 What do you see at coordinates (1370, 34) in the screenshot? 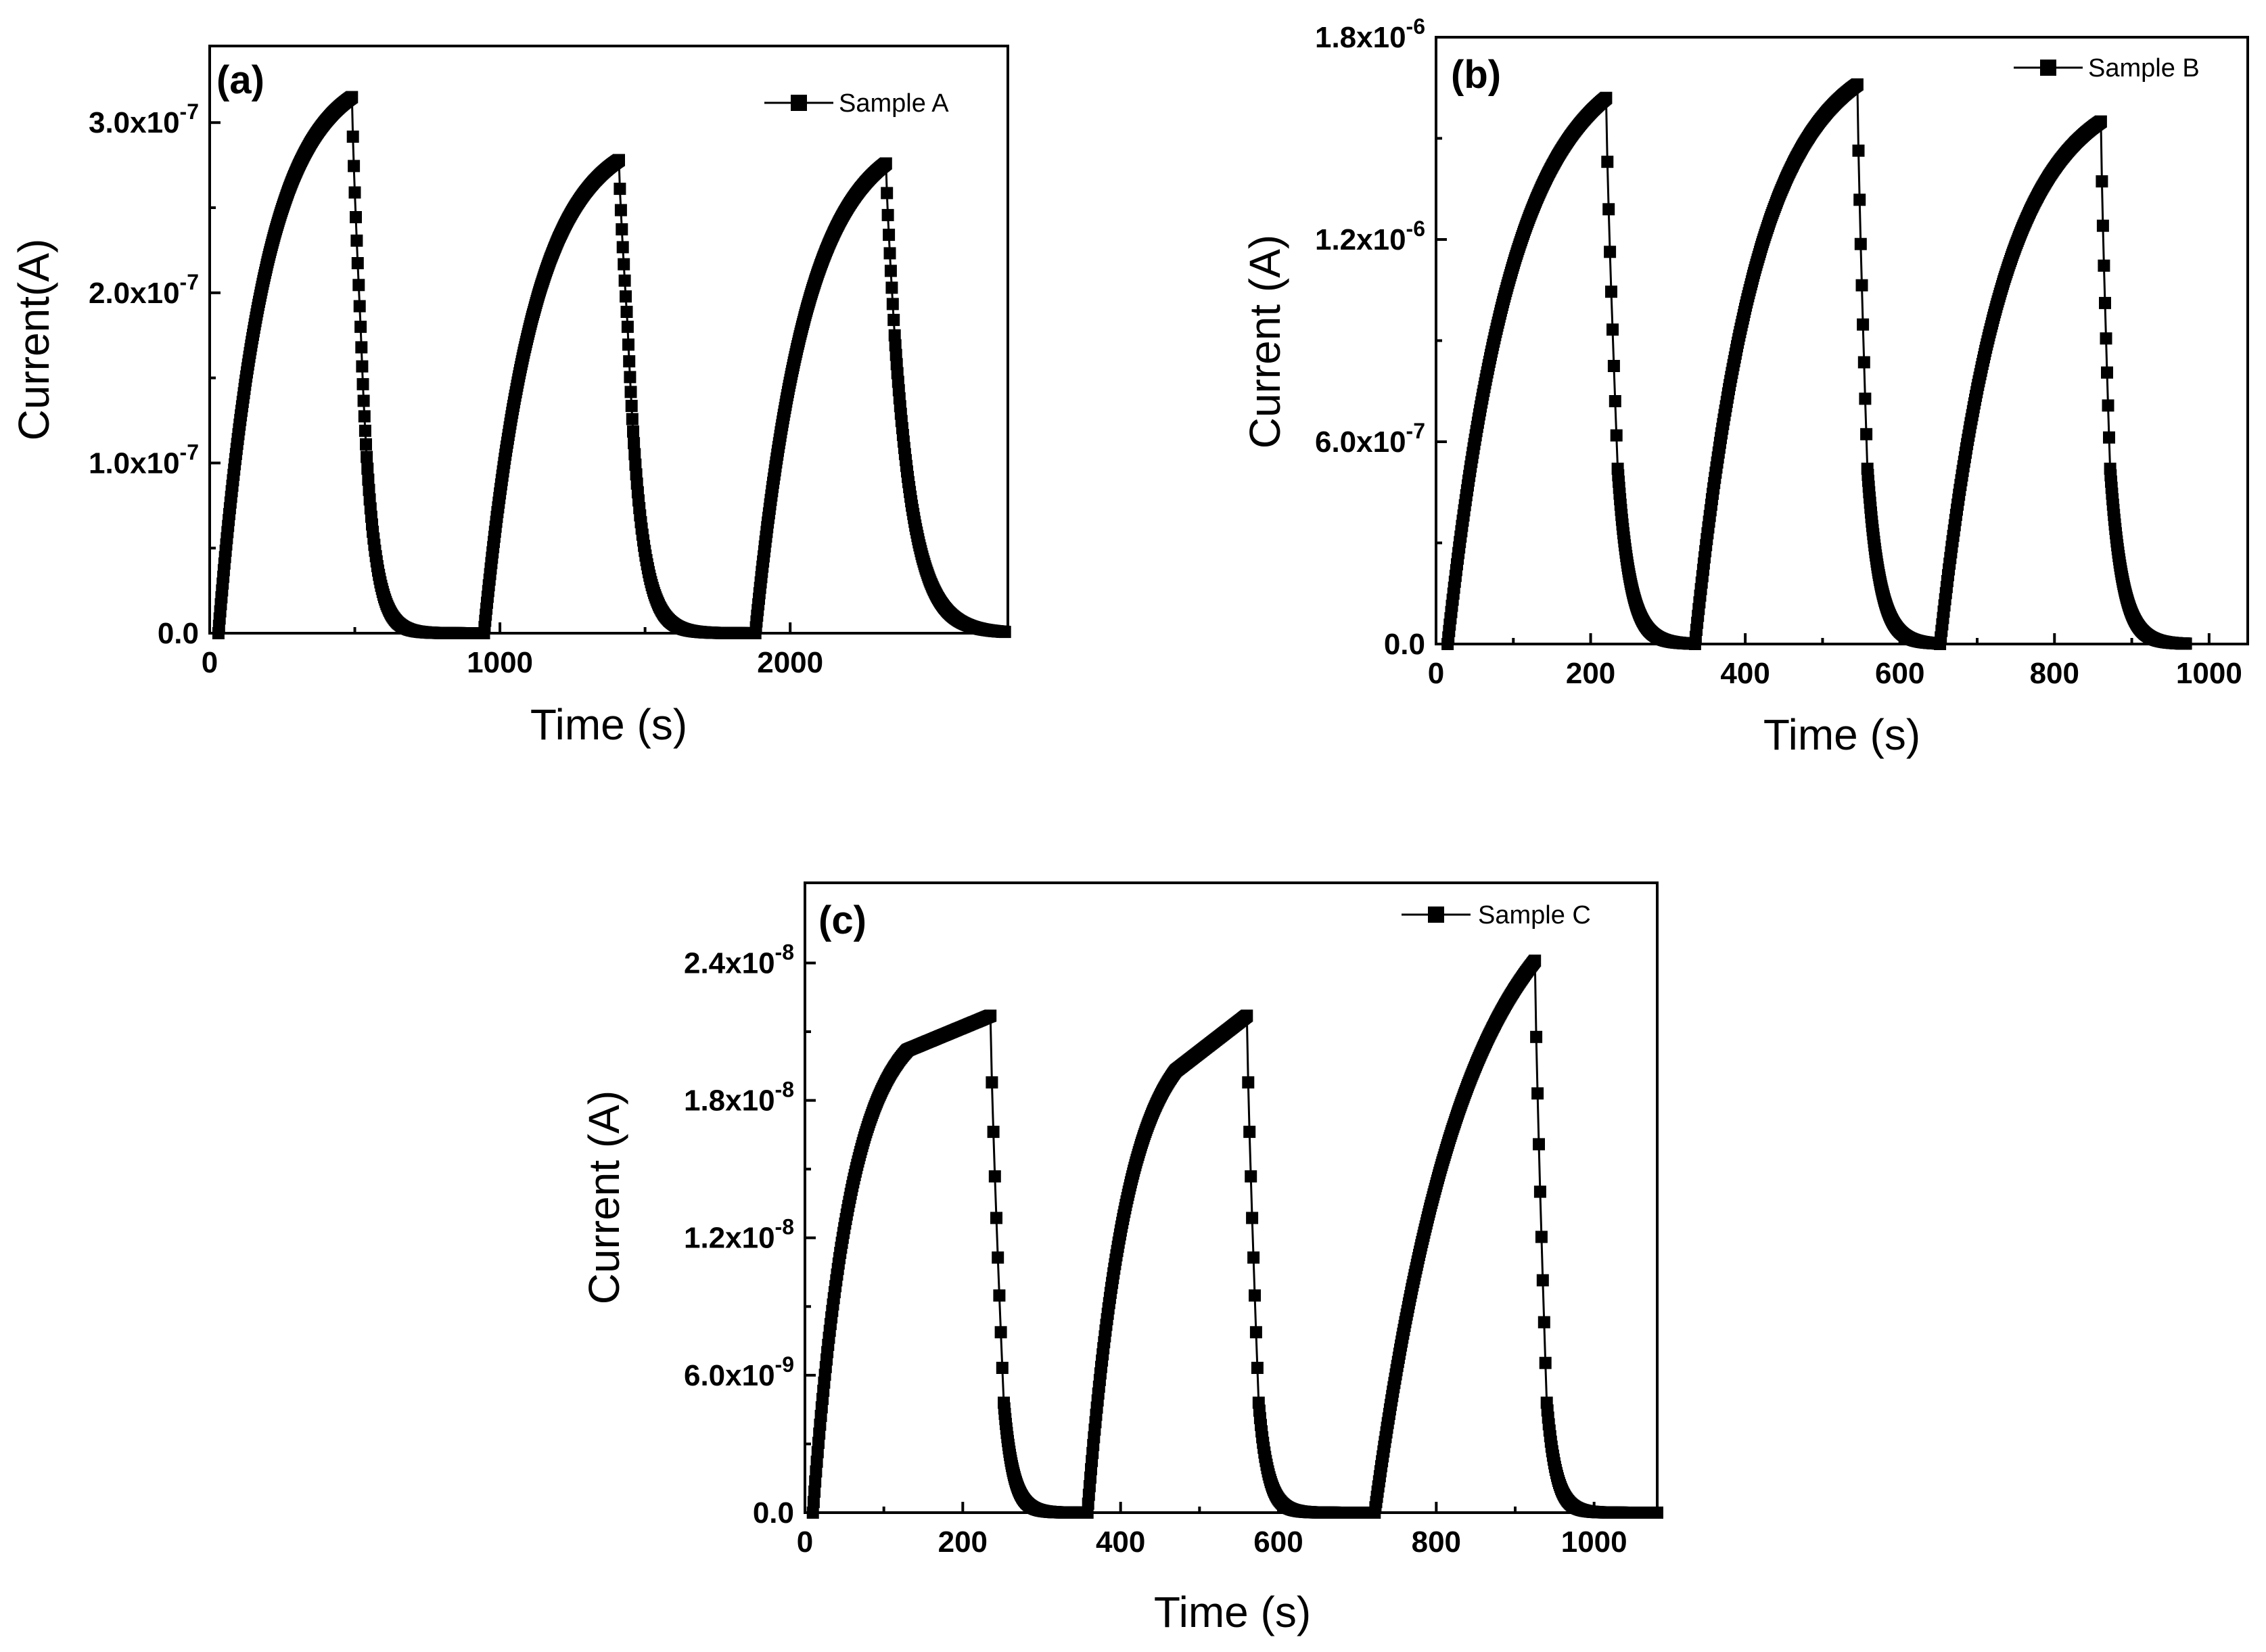
I see `panel-b-y-tick-label: 1.8x10⁻⁶` at bounding box center [1370, 34].